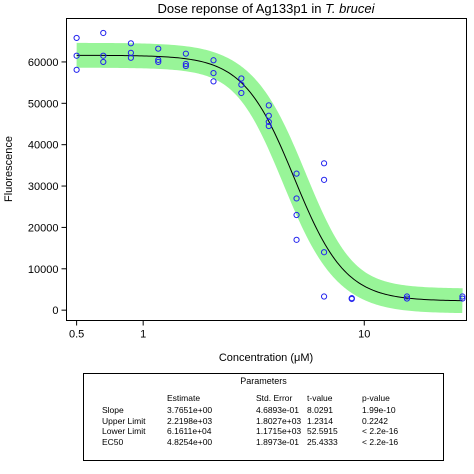  I want to click on y-tick-label: 0, so click(55, 311).